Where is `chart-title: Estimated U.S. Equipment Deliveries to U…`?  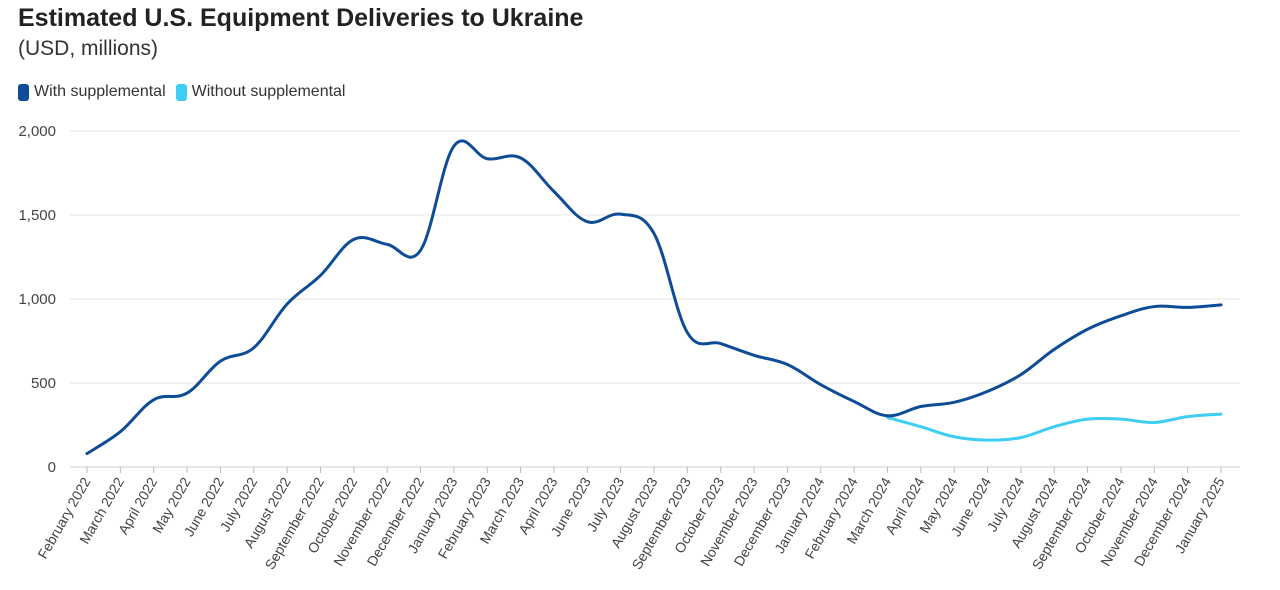
chart-title: Estimated U.S. Equipment Deliveries to U… is located at coordinates (301, 18).